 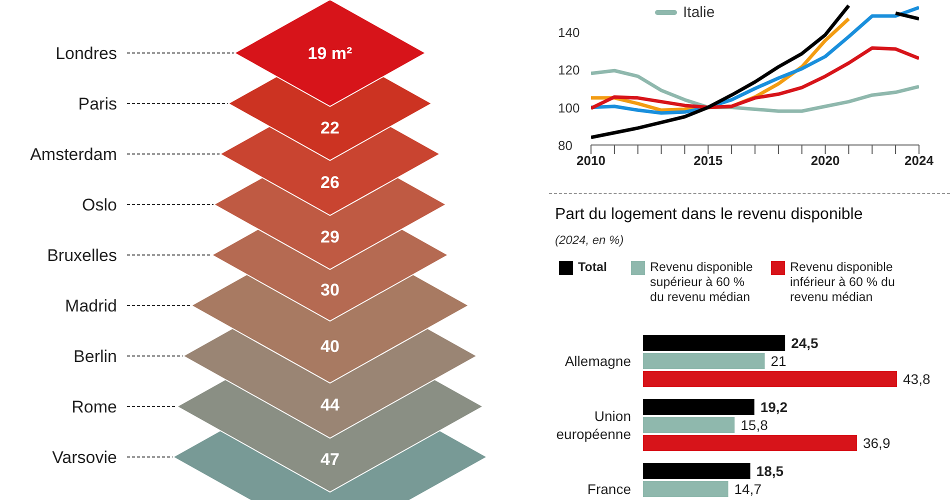 I want to click on data-label: 30, so click(x=330, y=290).